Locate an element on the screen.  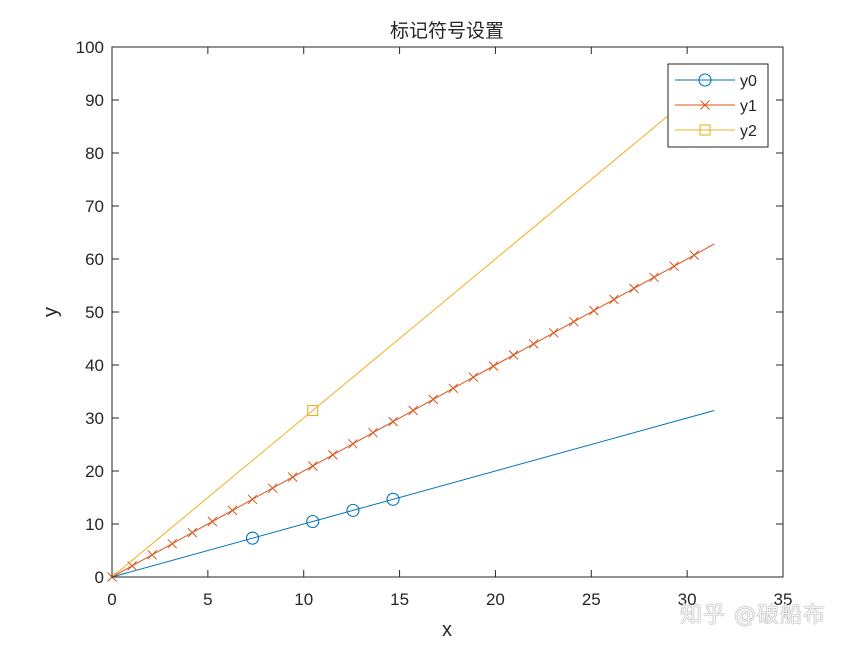
legend-label: y2 is located at coordinates (748, 131).